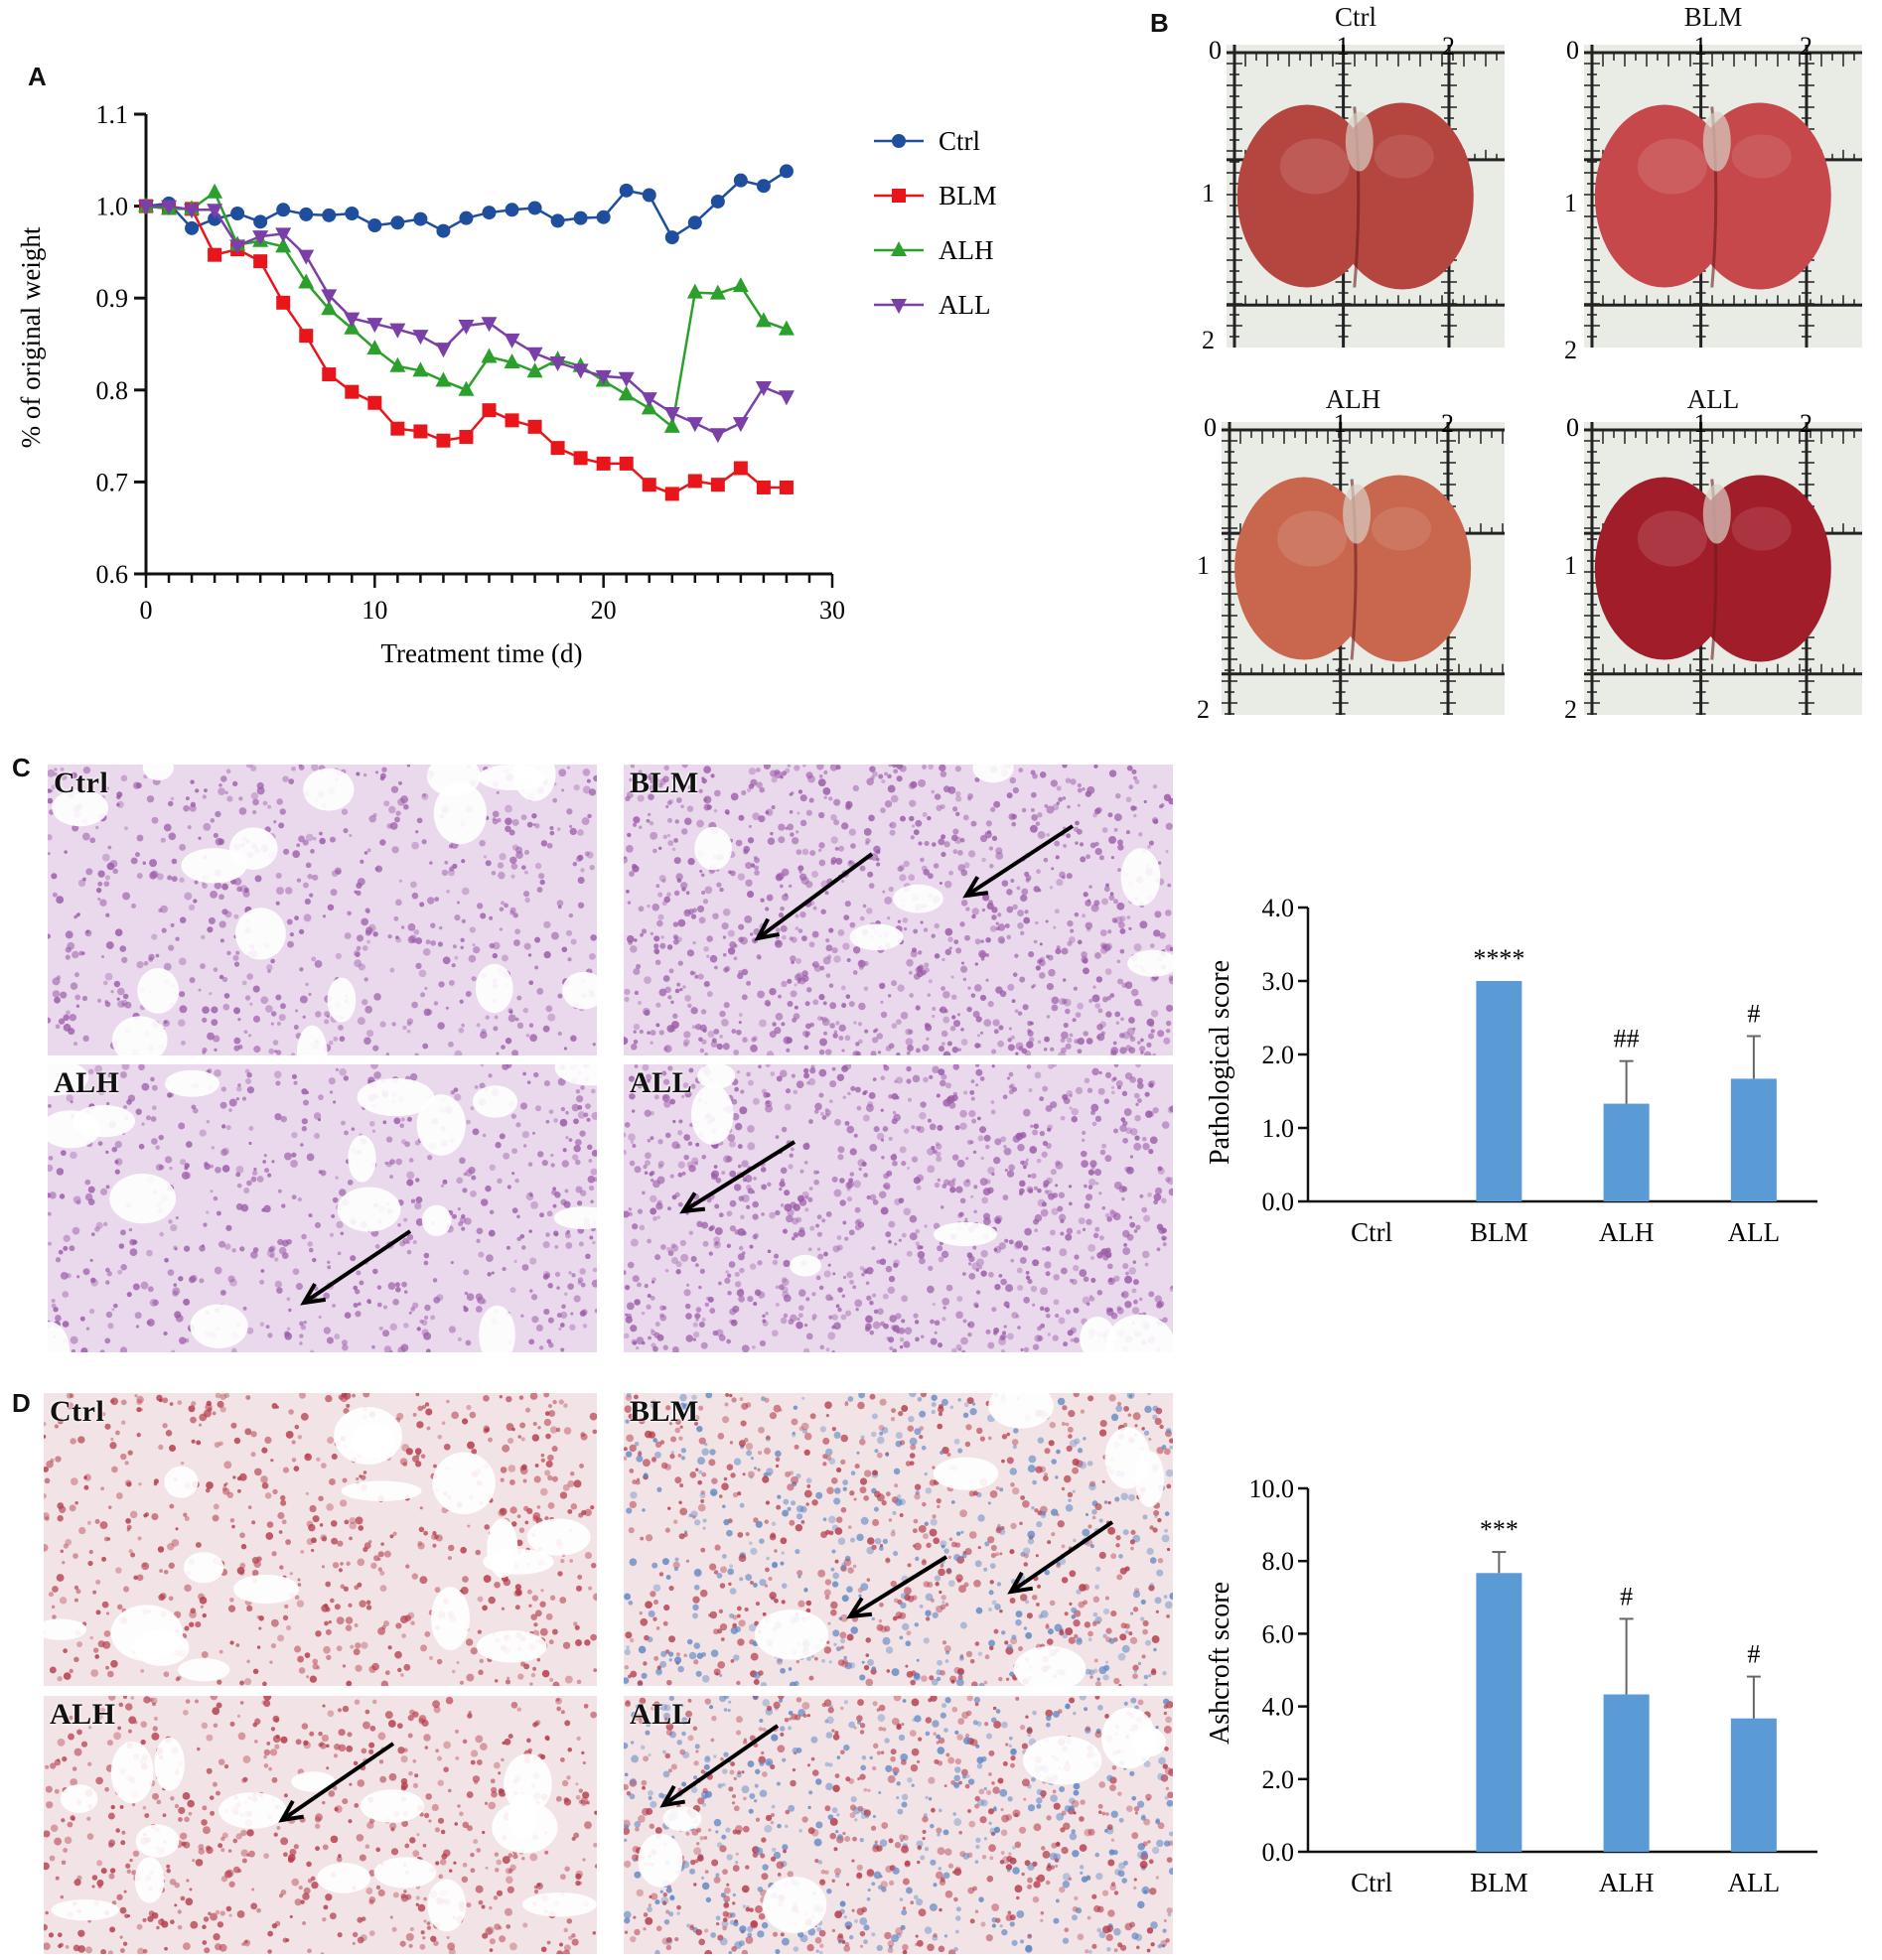  Describe the element at coordinates (1701, 425) in the screenshot. I see `ruler-number: 1` at that location.